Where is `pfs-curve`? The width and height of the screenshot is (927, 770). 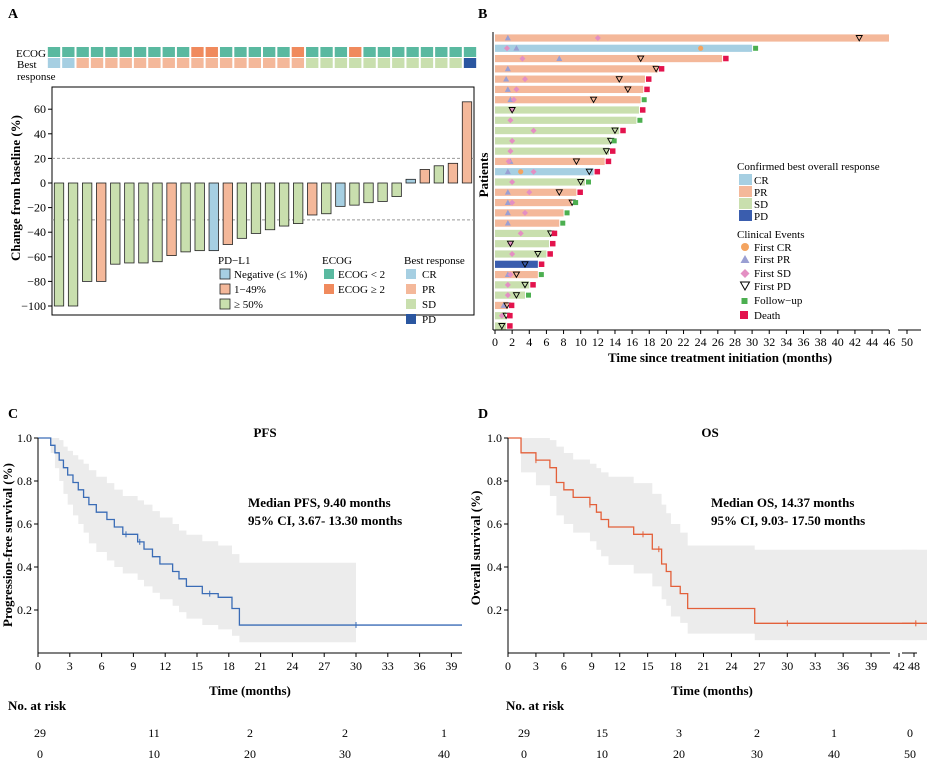
pfs-curve is located at coordinates (250, 531).